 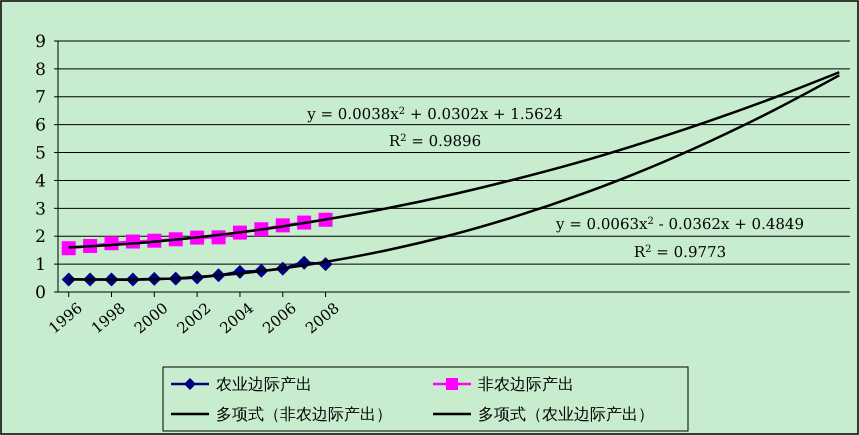 What do you see at coordinates (40, 265) in the screenshot?
I see `y-tick-label: 1` at bounding box center [40, 265].